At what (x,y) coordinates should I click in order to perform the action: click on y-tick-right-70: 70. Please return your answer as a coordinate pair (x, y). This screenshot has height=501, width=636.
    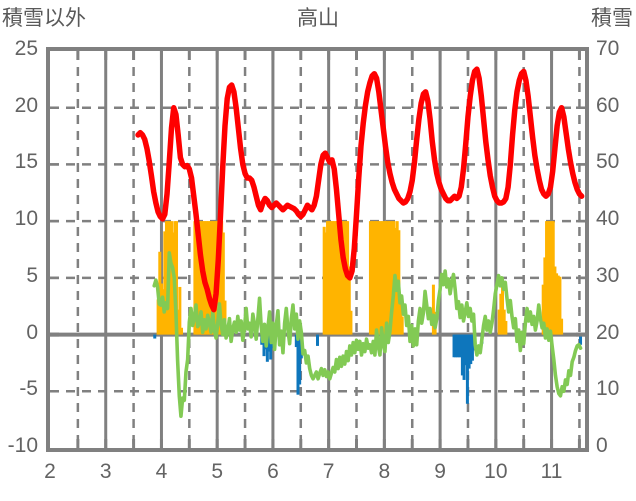
    Looking at the image, I should click on (608, 48).